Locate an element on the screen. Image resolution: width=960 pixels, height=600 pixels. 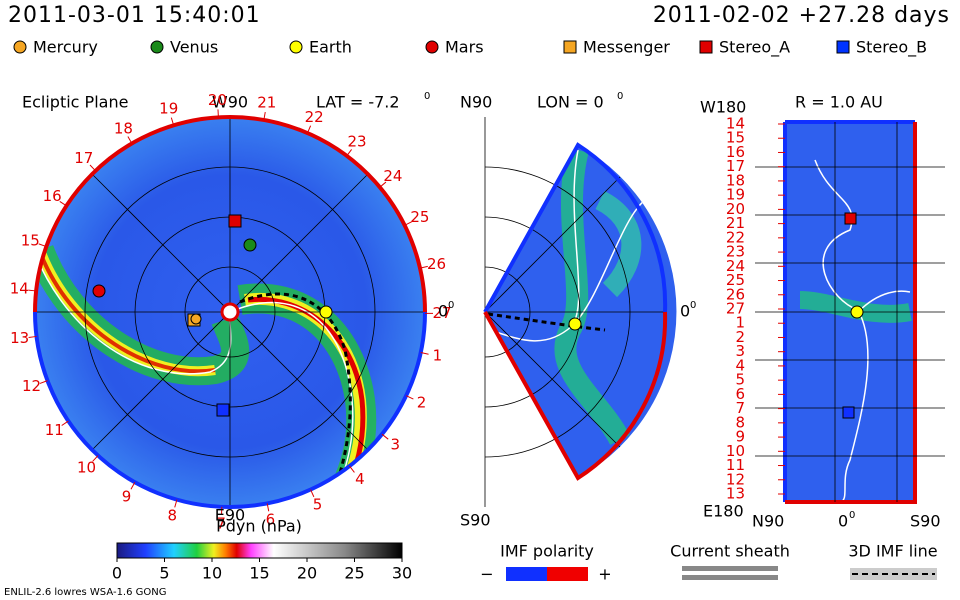
row-label: 15 is located at coordinates (735, 138).